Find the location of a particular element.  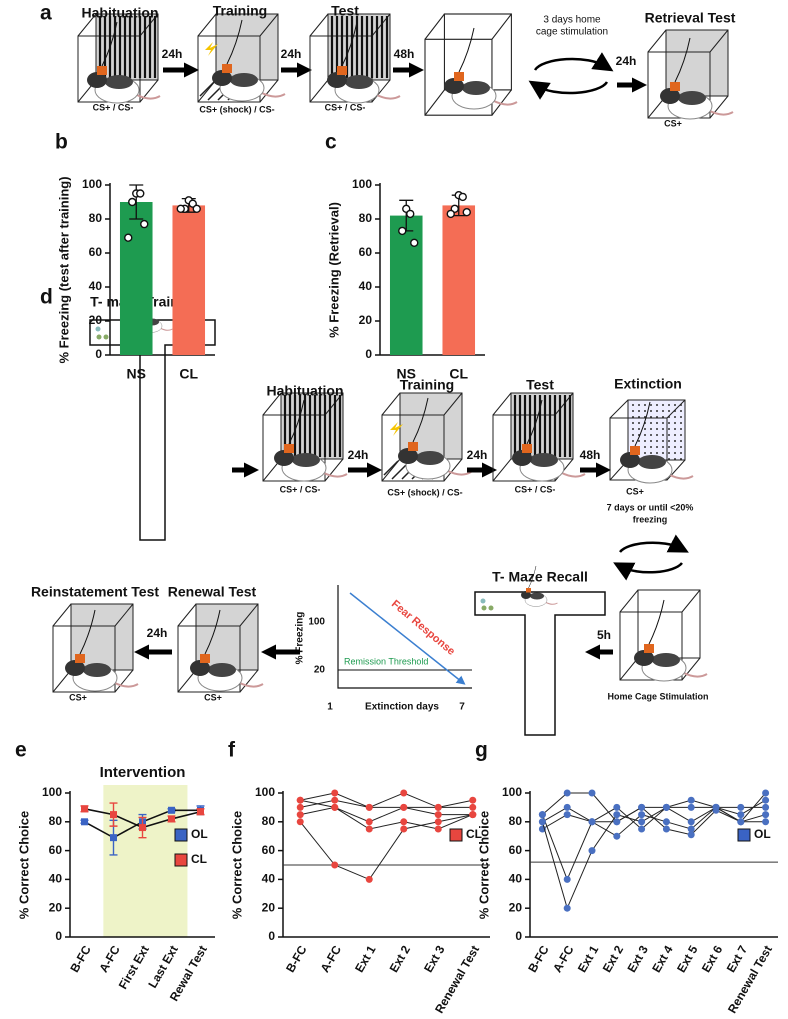

panel-label: g is located at coordinates (481, 750).